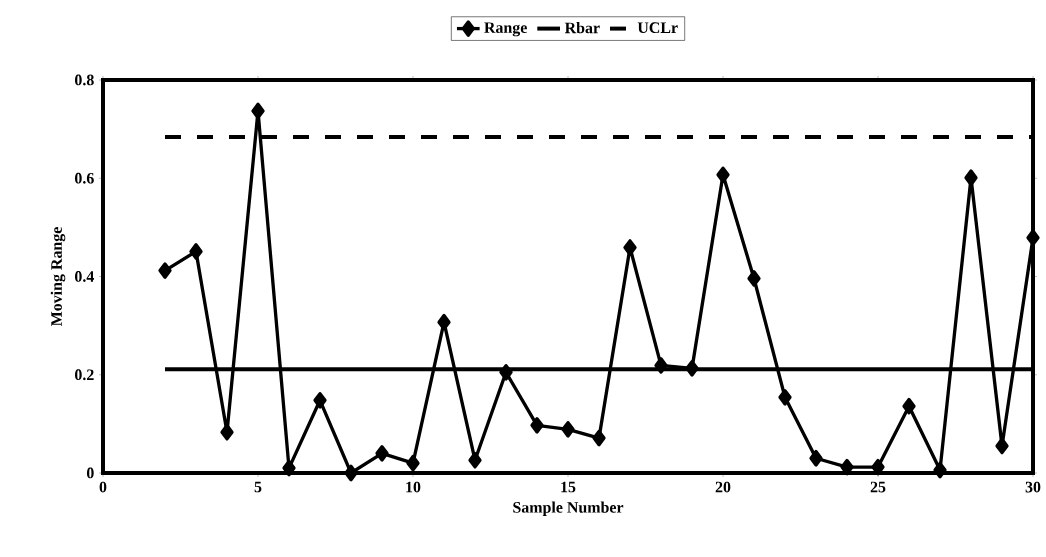 This screenshot has width=1046, height=557. What do you see at coordinates (58, 277) in the screenshot?
I see `y-axis-title: Moving Range` at bounding box center [58, 277].